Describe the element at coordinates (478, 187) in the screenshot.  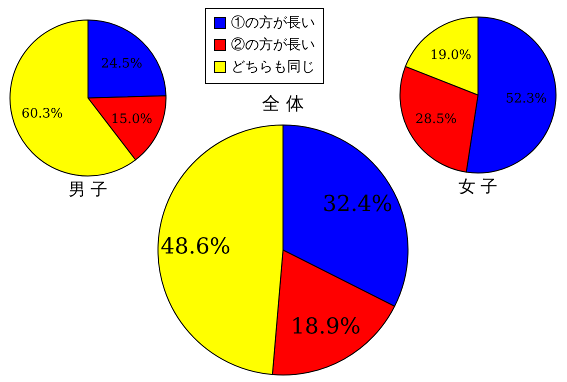
I see `text: 女 子` at that location.